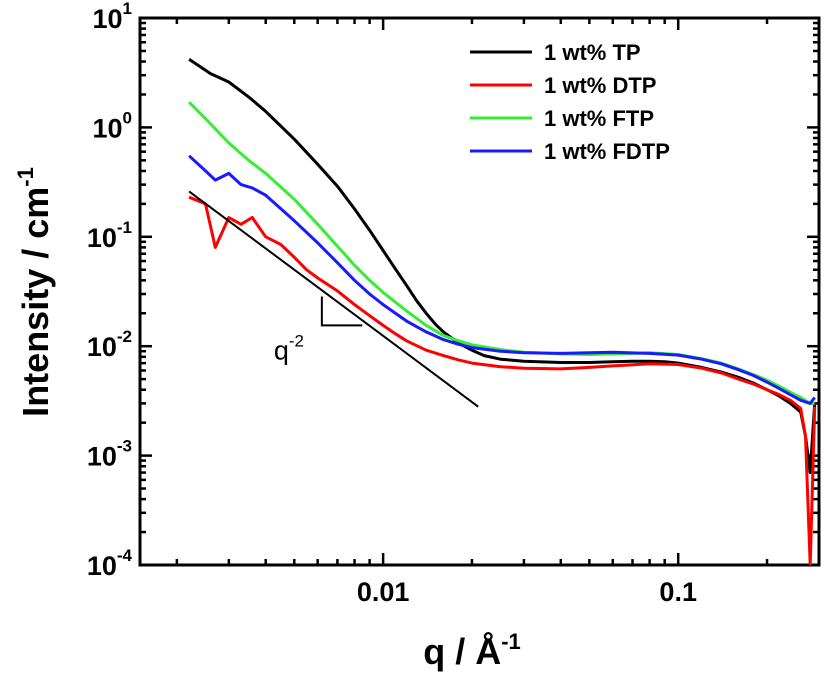 The image size is (824, 674). I want to click on y-tick-label: 10⁻⁴, so click(110, 563).